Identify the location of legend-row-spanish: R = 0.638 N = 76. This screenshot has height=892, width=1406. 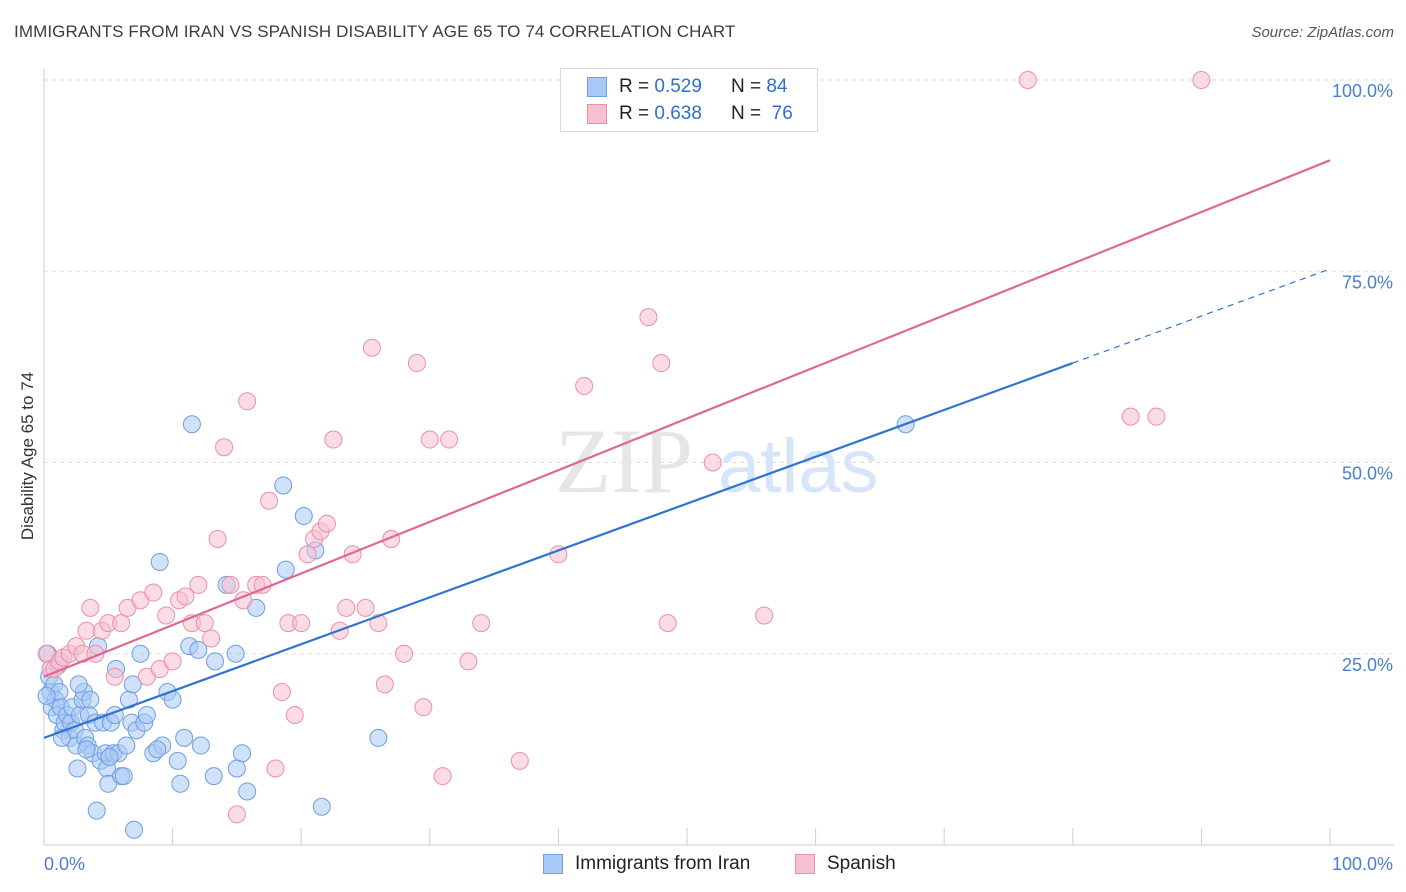
(690, 114).